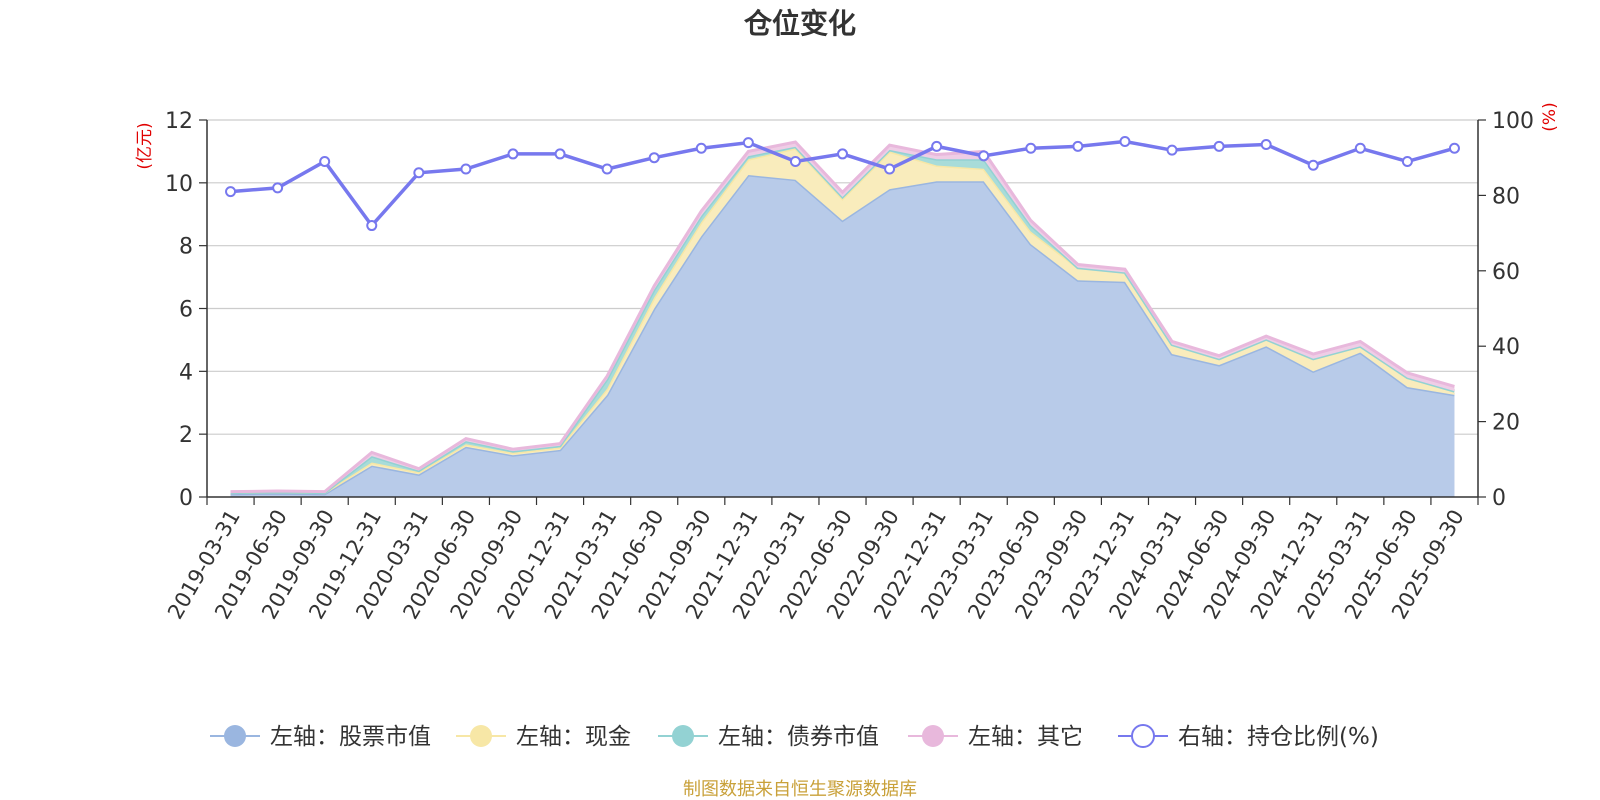 This screenshot has height=800, width=1600. I want to click on legend-item-1: 左轴：股票市值, so click(320, 737).